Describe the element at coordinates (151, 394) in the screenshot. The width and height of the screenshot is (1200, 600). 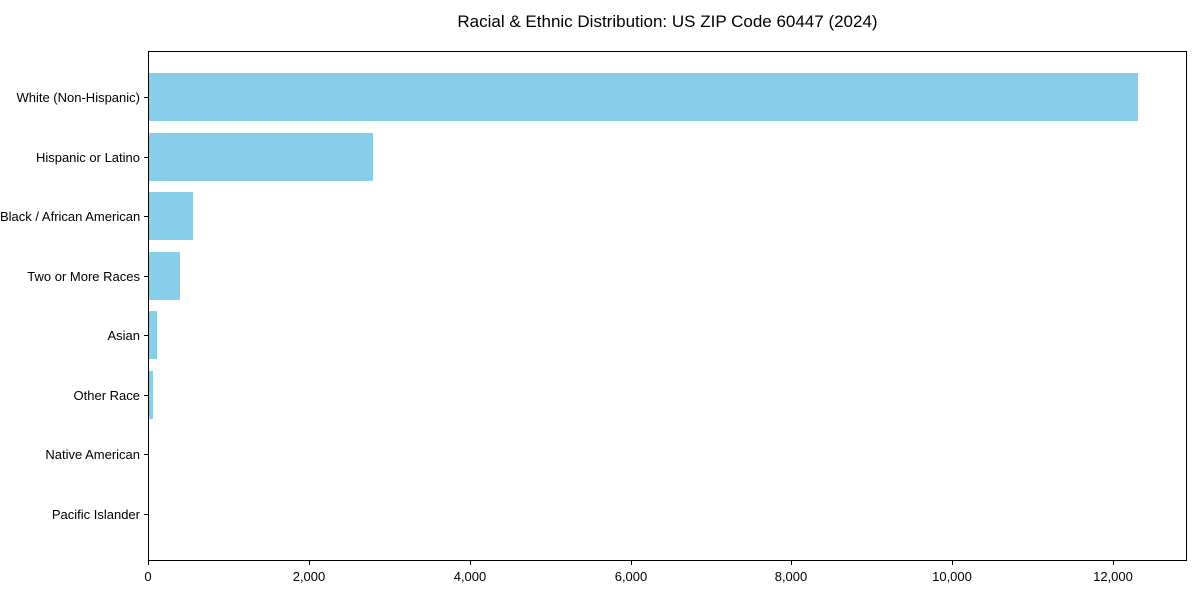
I see `bar-other-race` at that location.